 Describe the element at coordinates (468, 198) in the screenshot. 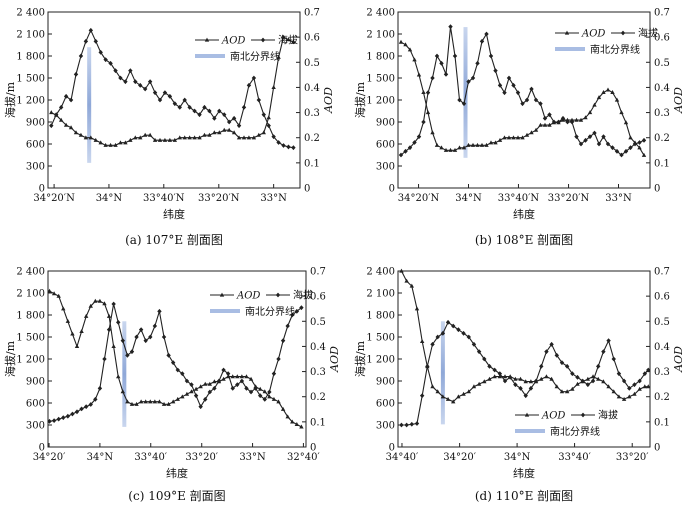

I see `x-tick-label: 34°N` at that location.